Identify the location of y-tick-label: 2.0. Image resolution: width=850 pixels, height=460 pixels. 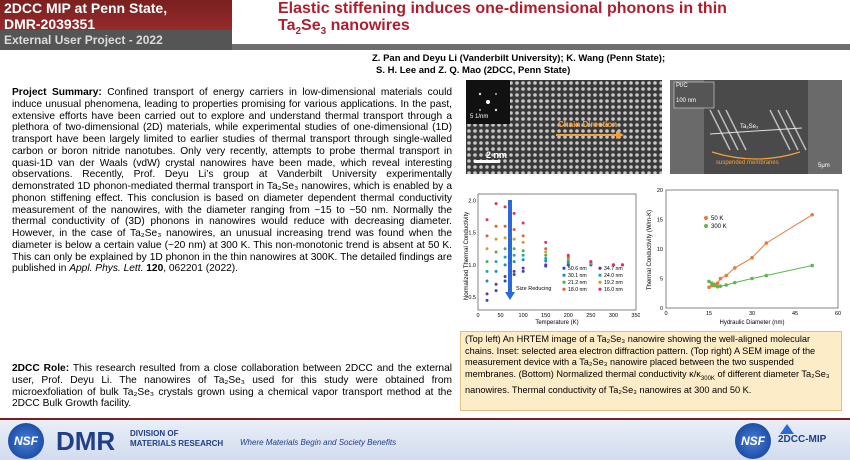
(472, 201).